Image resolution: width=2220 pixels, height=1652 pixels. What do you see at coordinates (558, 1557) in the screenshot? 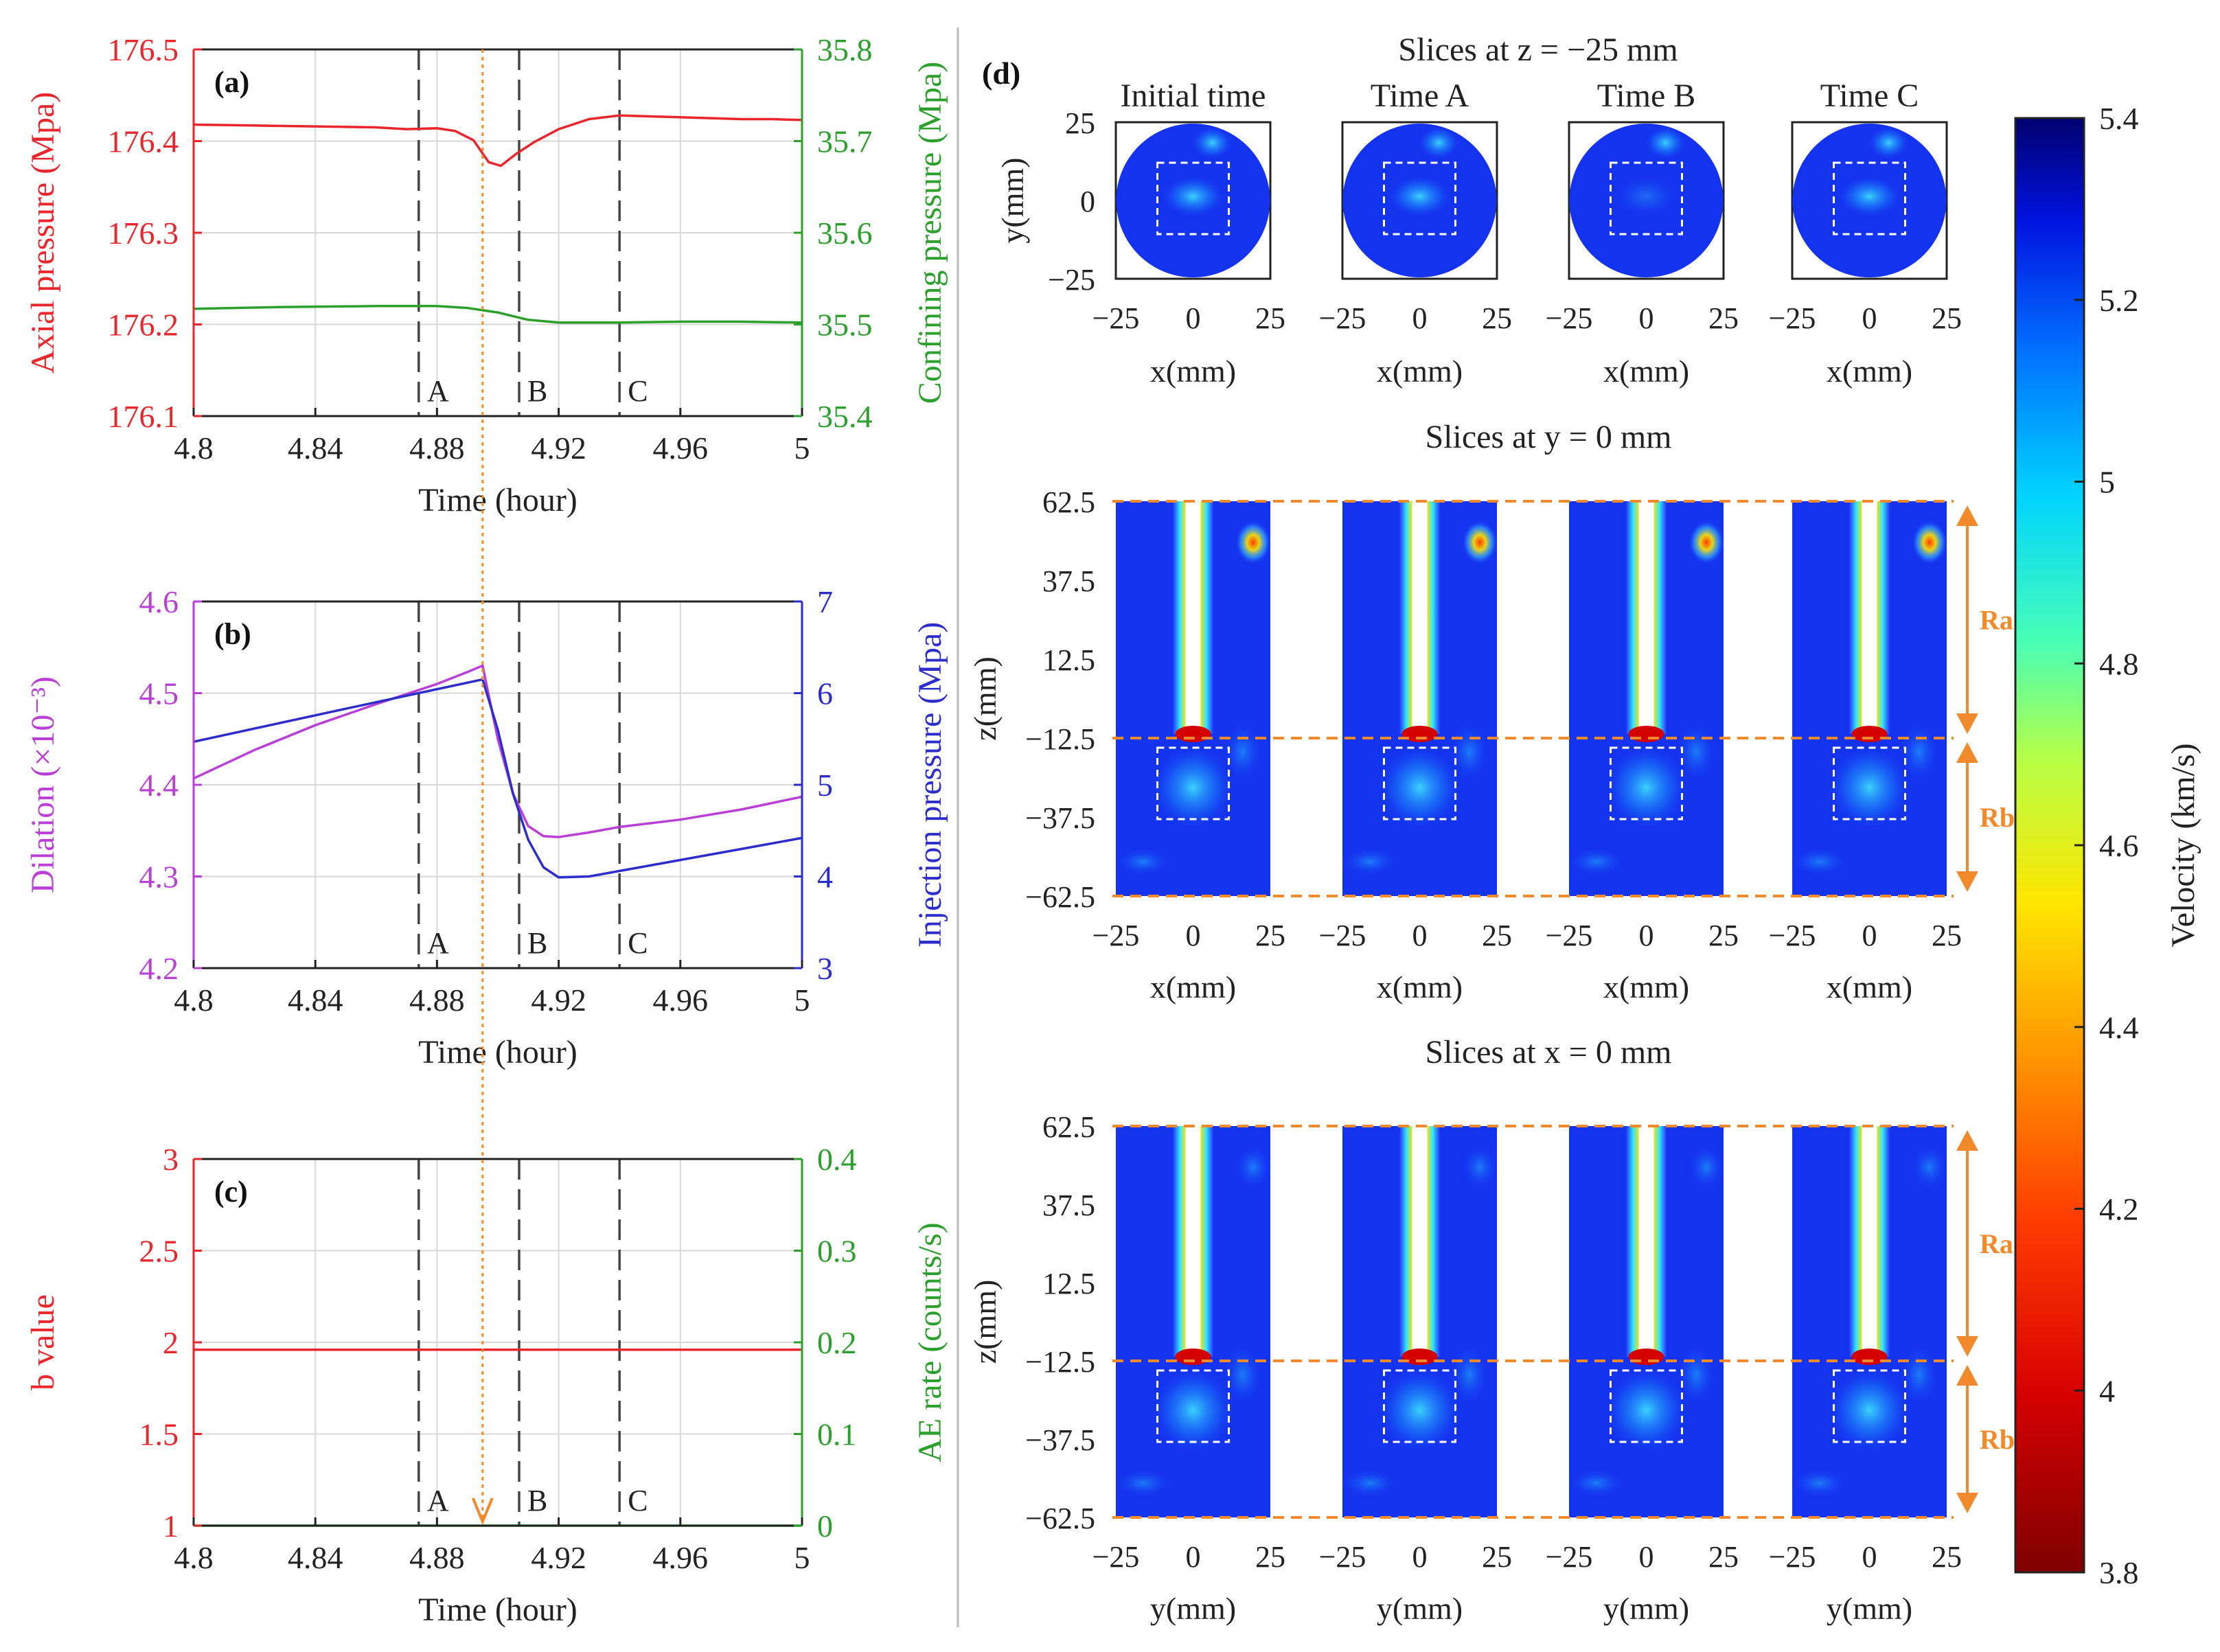
I see `x-tick-label: 4.92` at bounding box center [558, 1557].